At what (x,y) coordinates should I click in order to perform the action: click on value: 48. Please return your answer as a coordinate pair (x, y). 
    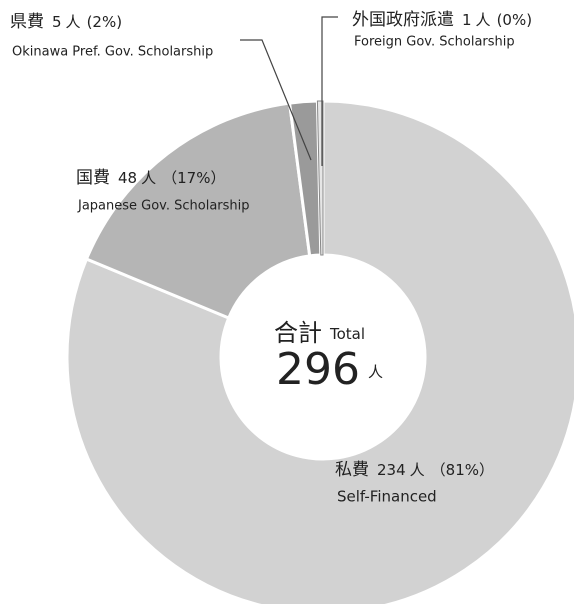
    Looking at the image, I should click on (127, 178).